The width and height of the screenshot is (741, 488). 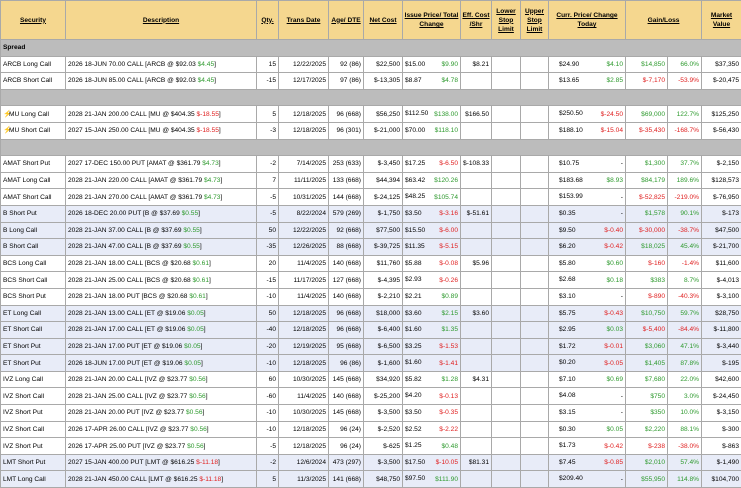 I want to click on security-cell: AMAT Short Put, so click(x=33, y=164).